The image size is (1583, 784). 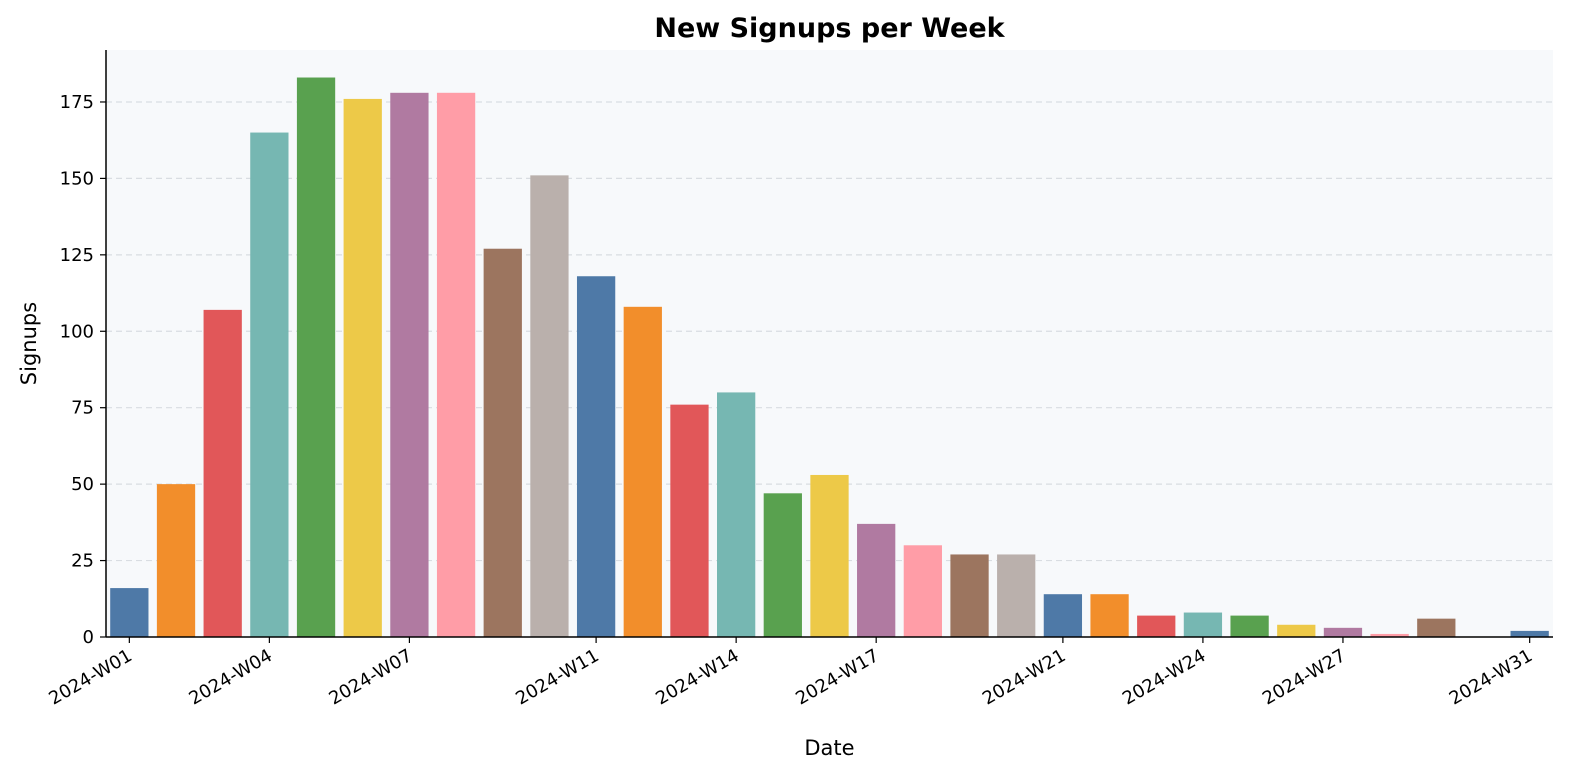 What do you see at coordinates (370, 677) in the screenshot?
I see `x-tick-label: 2024-W07` at bounding box center [370, 677].